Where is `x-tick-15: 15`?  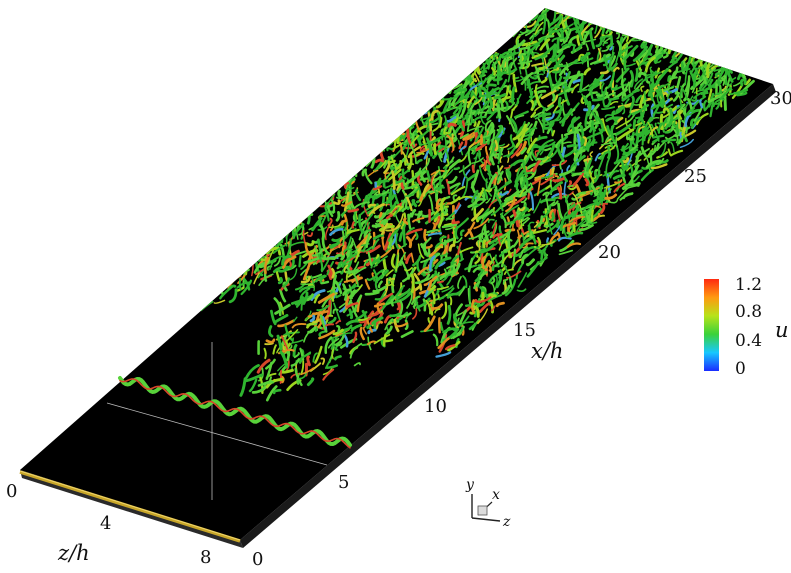 x-tick-15: 15 is located at coordinates (524, 330).